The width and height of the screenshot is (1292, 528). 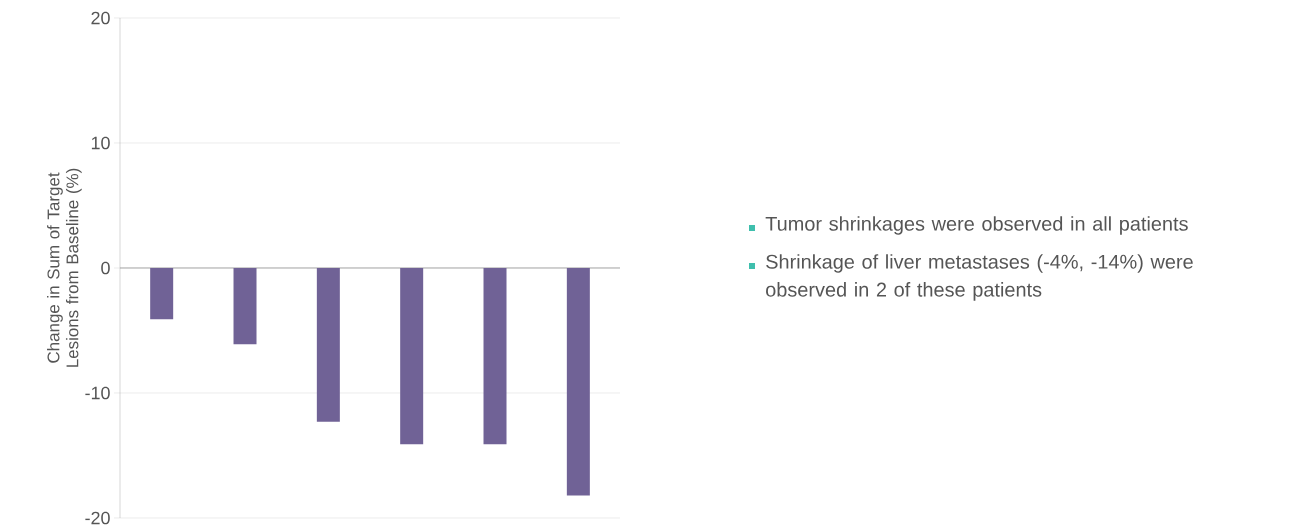 I want to click on y-tick-label: -20, so click(x=97, y=518).